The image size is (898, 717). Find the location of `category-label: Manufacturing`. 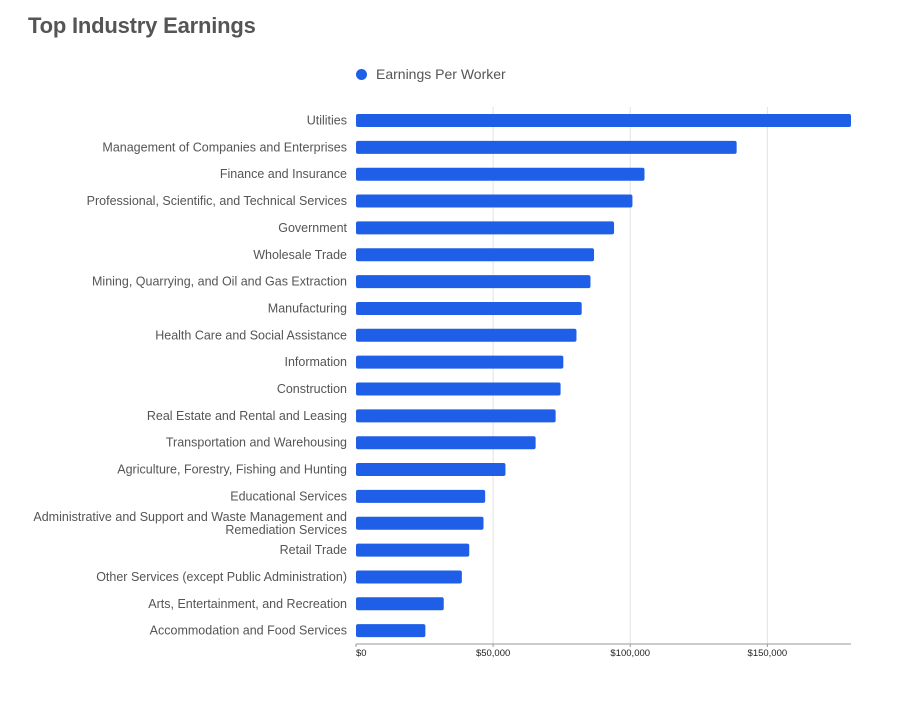

category-label: Manufacturing is located at coordinates (307, 308).